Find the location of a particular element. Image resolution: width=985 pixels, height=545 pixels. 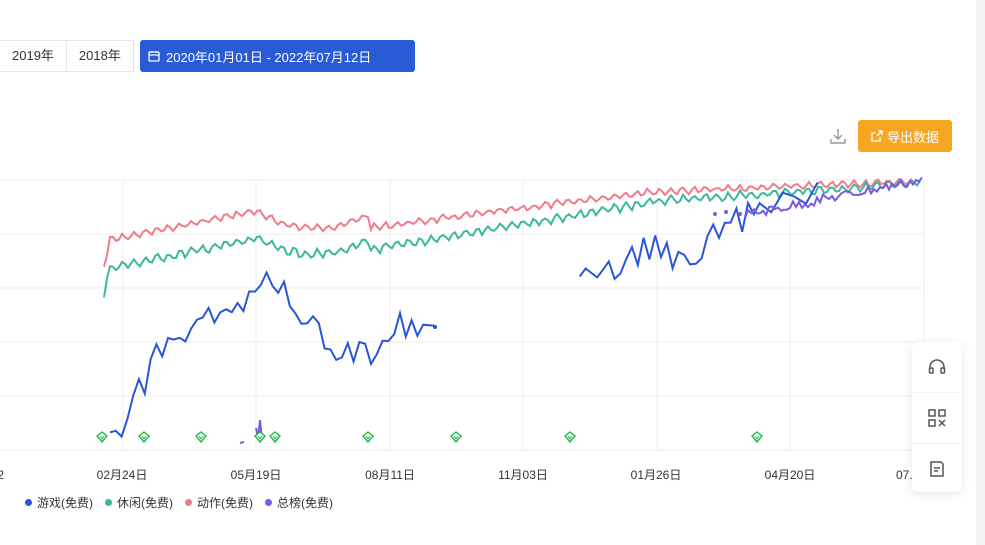

export-data-button: 导出数据 is located at coordinates (905, 136).